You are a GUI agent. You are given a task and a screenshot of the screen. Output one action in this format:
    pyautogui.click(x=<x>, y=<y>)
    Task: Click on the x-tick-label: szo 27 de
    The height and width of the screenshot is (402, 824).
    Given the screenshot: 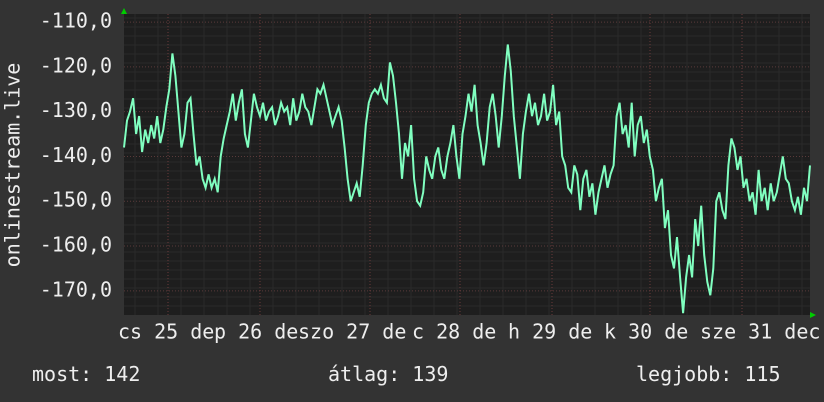 What is the action you would take?
    pyautogui.click(x=352, y=332)
    